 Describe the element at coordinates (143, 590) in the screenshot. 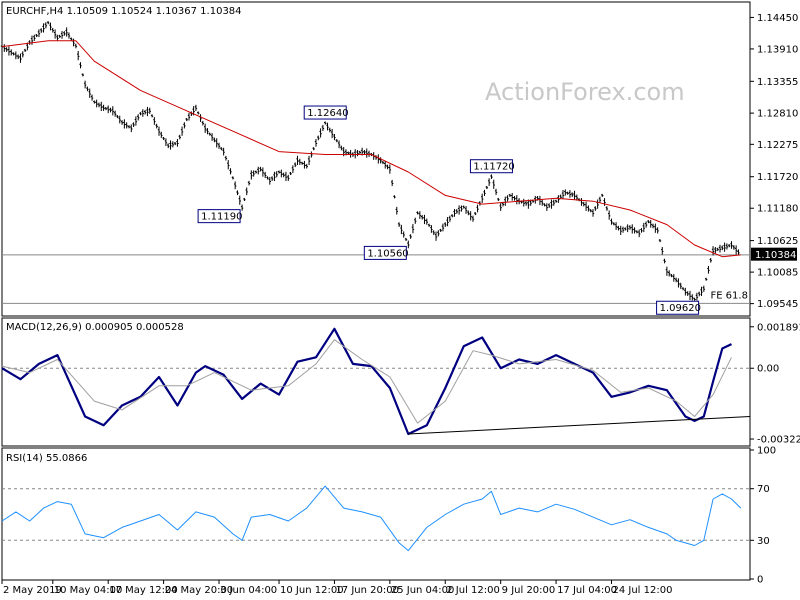

I see `x-tick-label: 17 May 12:00` at that location.